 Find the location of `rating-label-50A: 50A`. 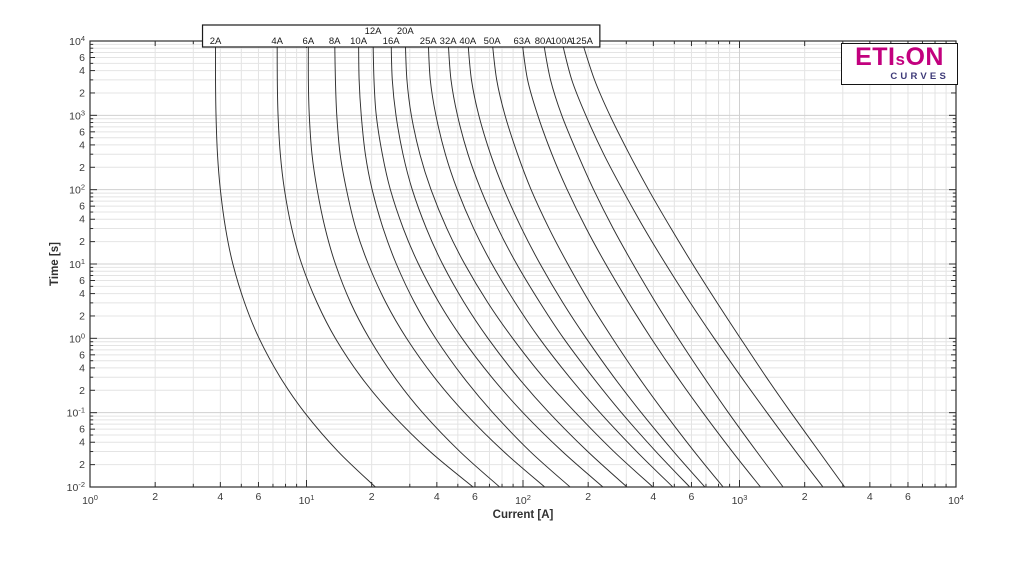

rating-label-50A: 50A is located at coordinates (493, 41).